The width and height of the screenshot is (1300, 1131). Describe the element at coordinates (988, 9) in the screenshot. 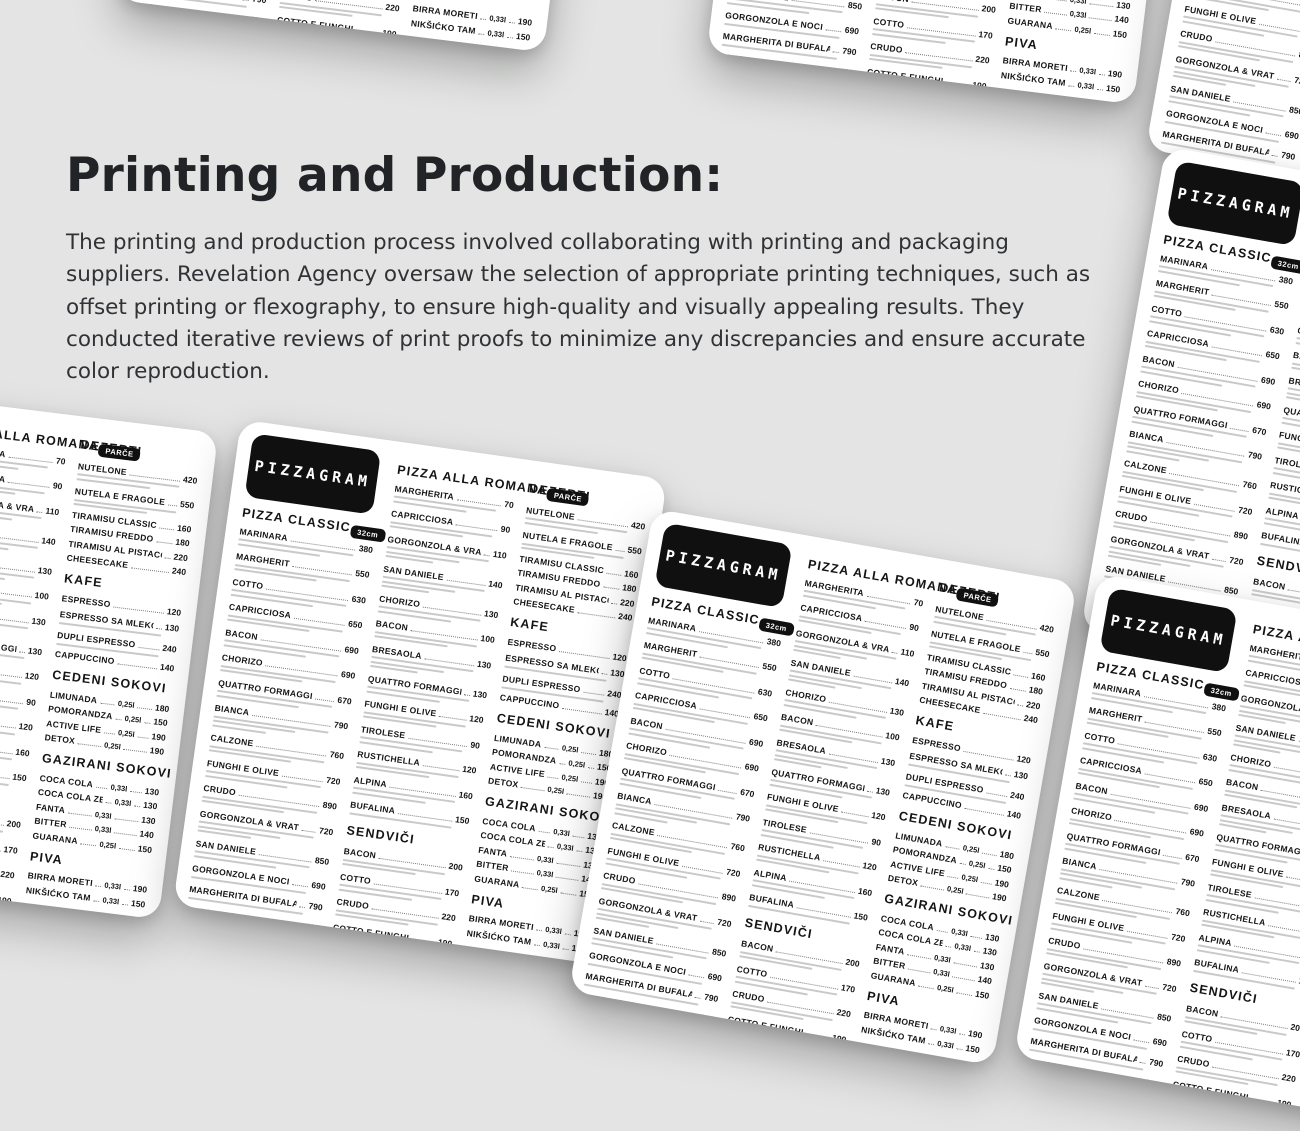

I see `item-price: 200` at that location.